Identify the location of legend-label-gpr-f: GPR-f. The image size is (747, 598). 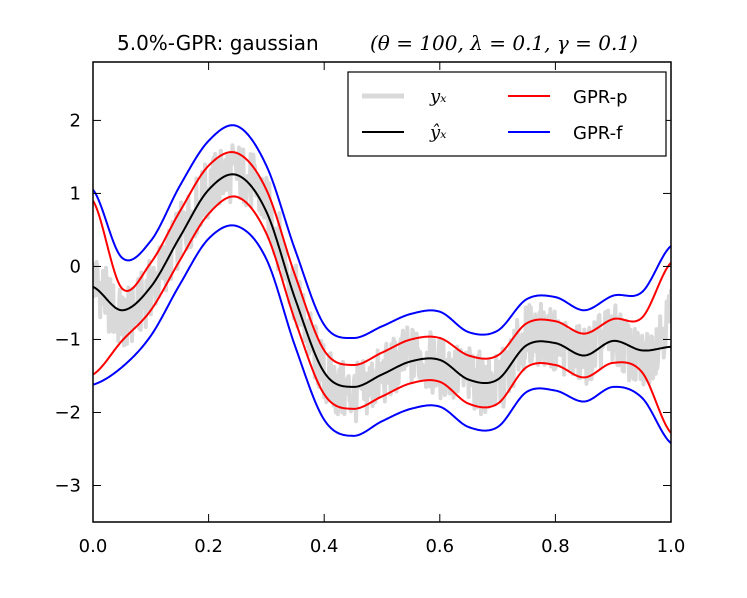
(598, 133).